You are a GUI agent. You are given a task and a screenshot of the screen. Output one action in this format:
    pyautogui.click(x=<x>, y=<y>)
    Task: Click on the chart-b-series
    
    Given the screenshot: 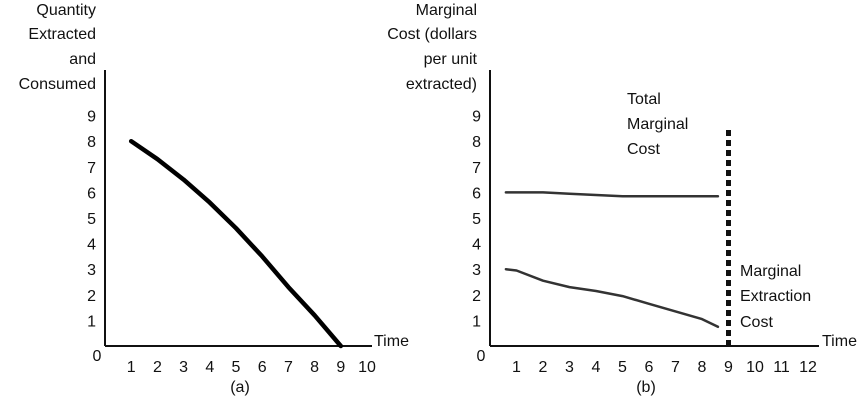 What is the action you would take?
    pyautogui.click(x=617, y=237)
    